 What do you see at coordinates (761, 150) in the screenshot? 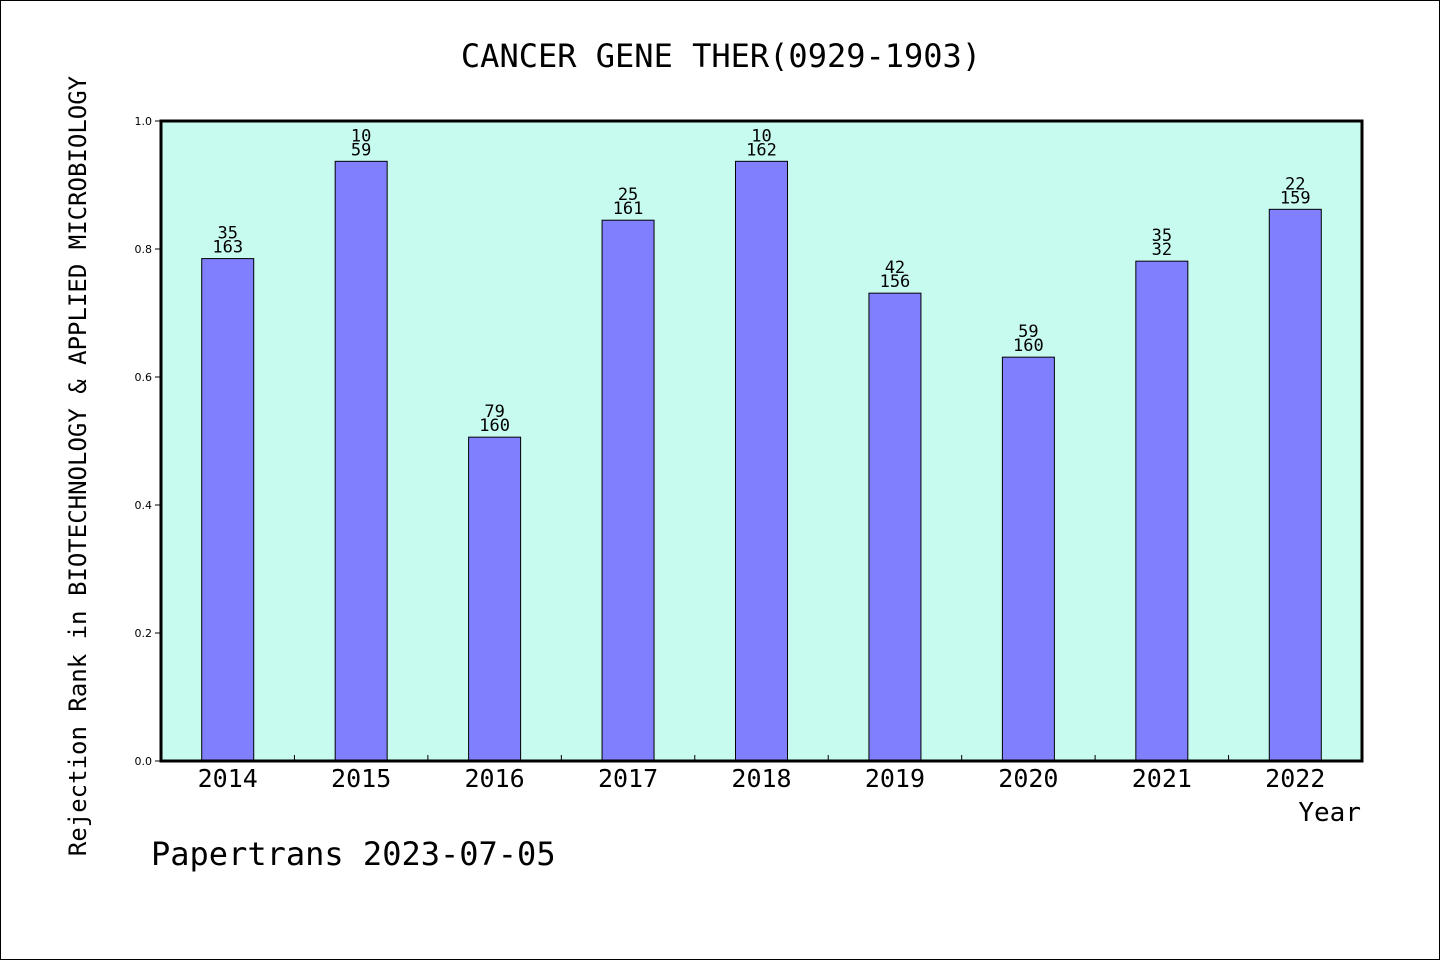
I see `bar-label-bottom: 162` at bounding box center [761, 150].